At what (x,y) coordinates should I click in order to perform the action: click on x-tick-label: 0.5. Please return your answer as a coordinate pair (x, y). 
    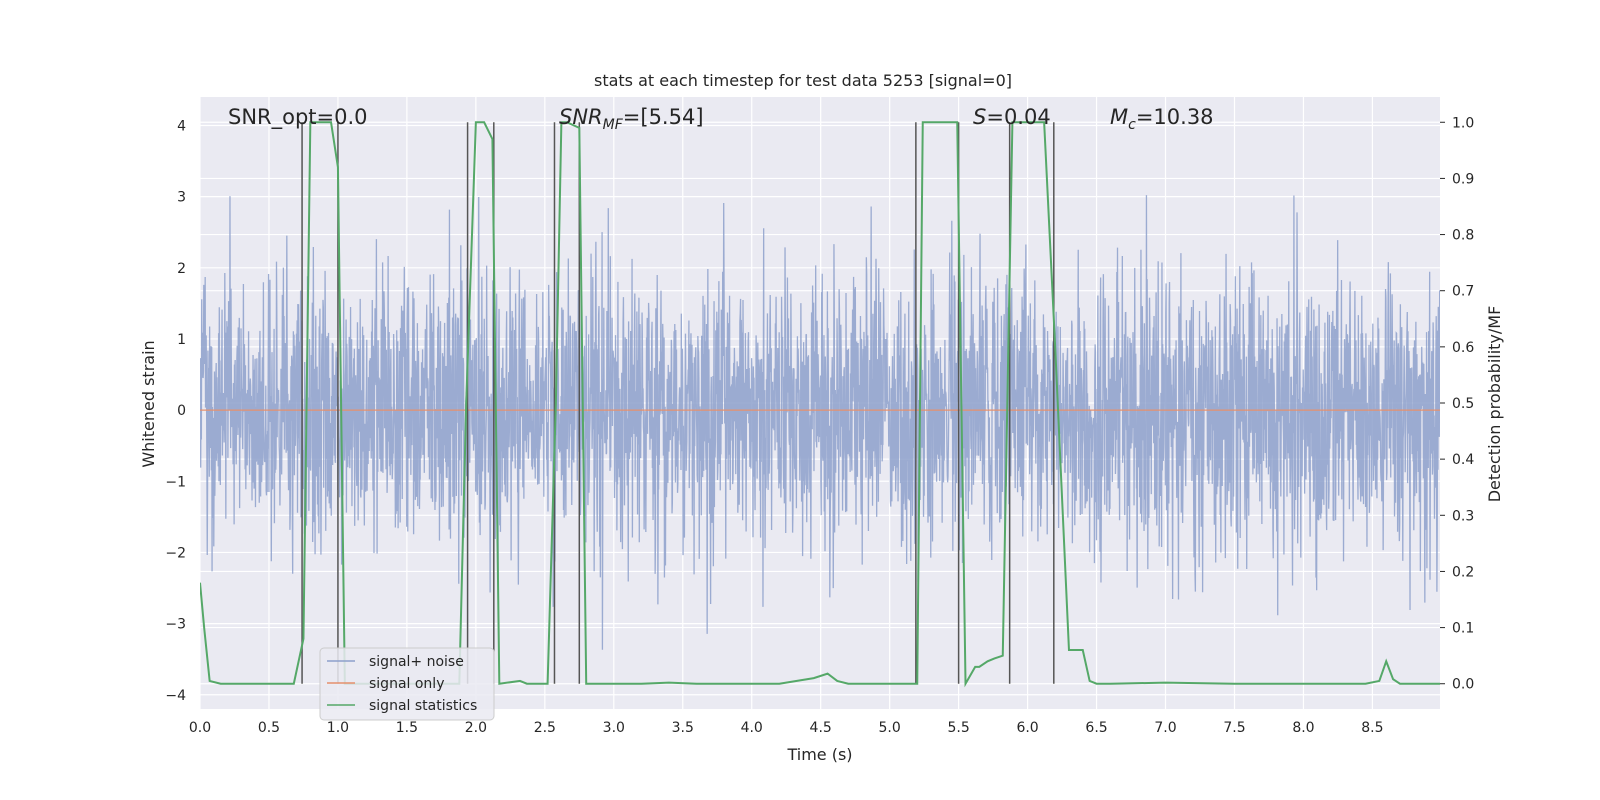
    Looking at the image, I should click on (269, 728).